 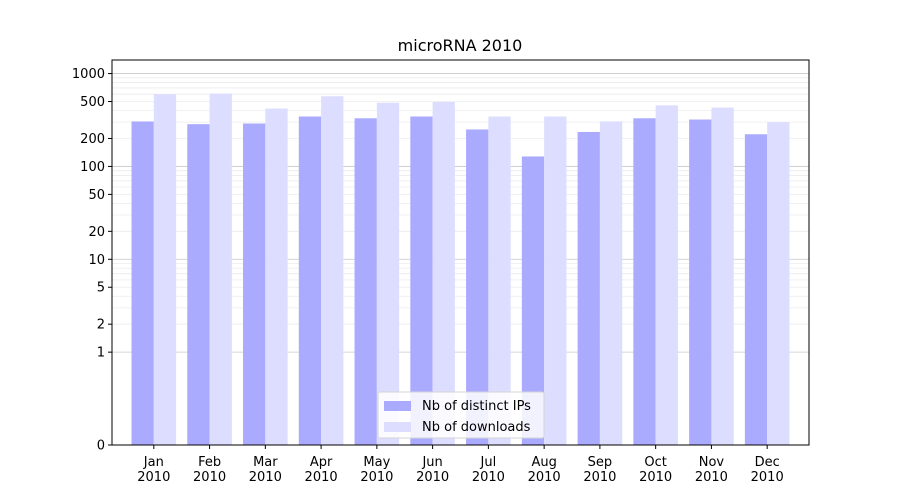 What do you see at coordinates (101, 325) in the screenshot?
I see `y-tick-label: 2` at bounding box center [101, 325].